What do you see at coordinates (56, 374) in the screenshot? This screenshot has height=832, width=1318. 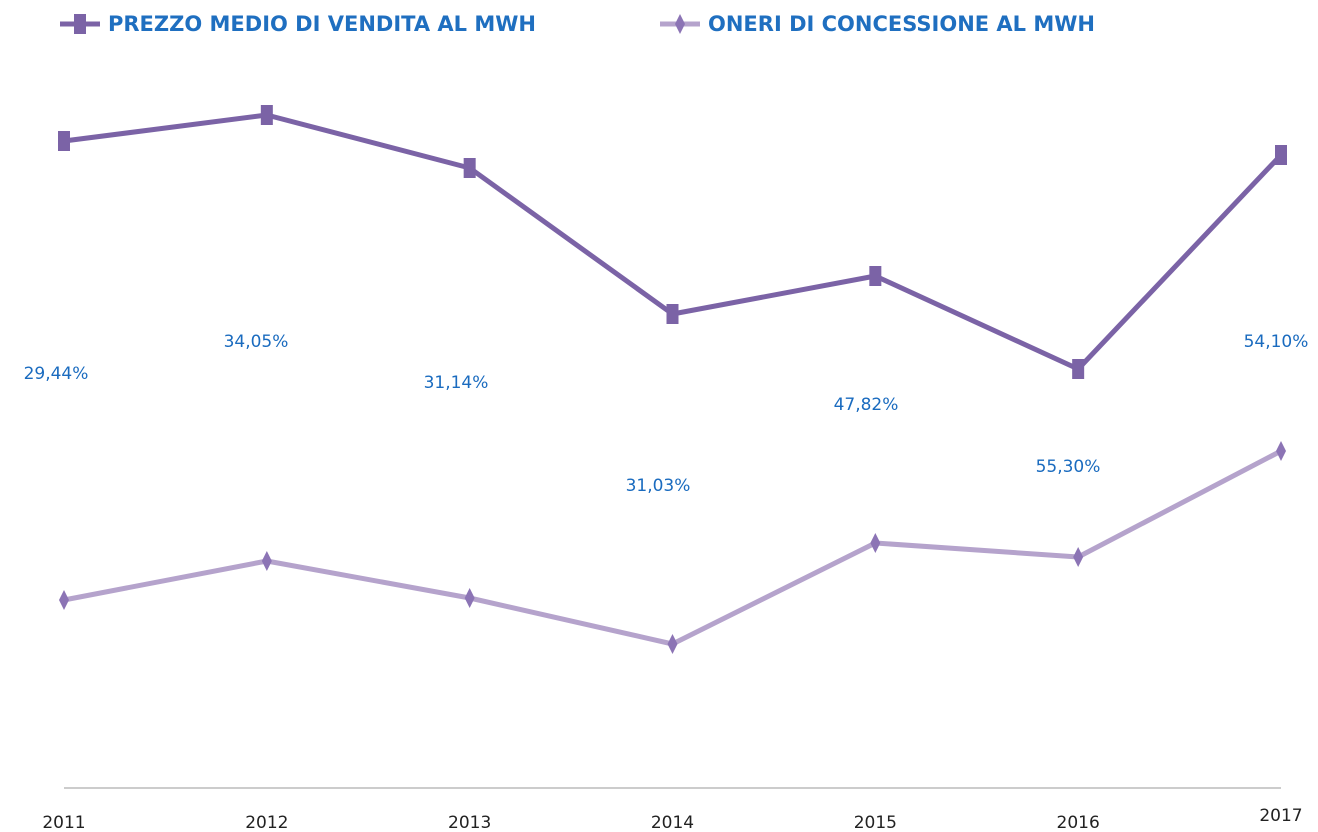 I see `ratio-label: 29,44%` at bounding box center [56, 374].